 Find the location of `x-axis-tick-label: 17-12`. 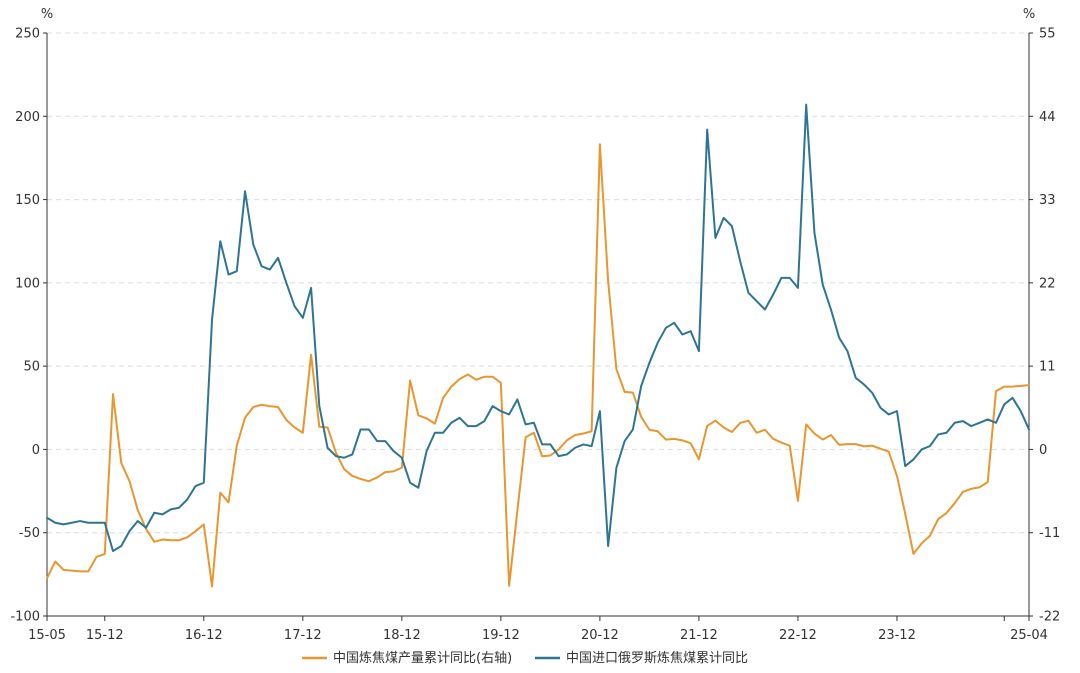

x-axis-tick-label: 17-12 is located at coordinates (303, 635).